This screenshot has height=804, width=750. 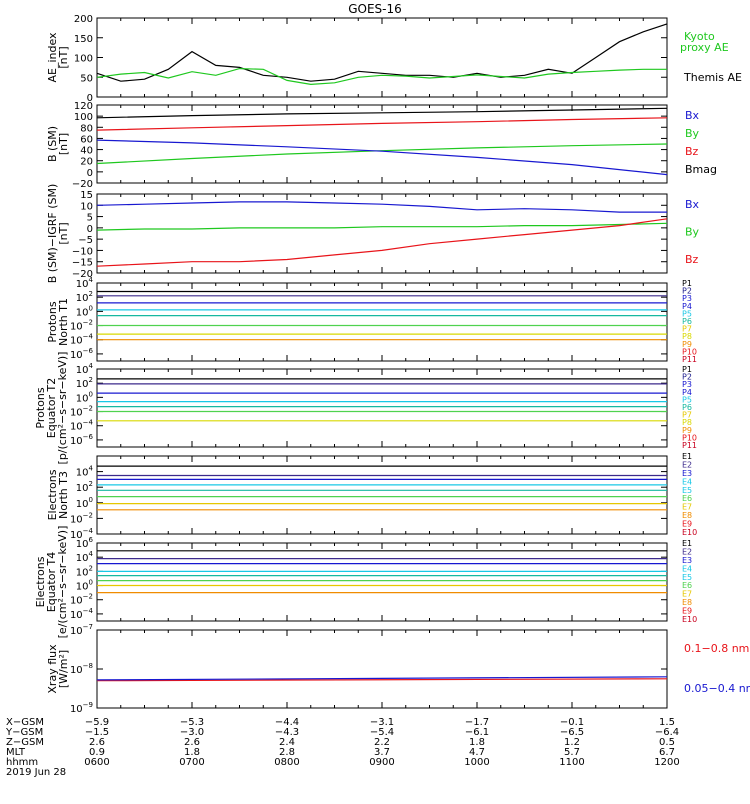 What do you see at coordinates (287, 722) in the screenshot?
I see `footer-value: −4.4` at bounding box center [287, 722].